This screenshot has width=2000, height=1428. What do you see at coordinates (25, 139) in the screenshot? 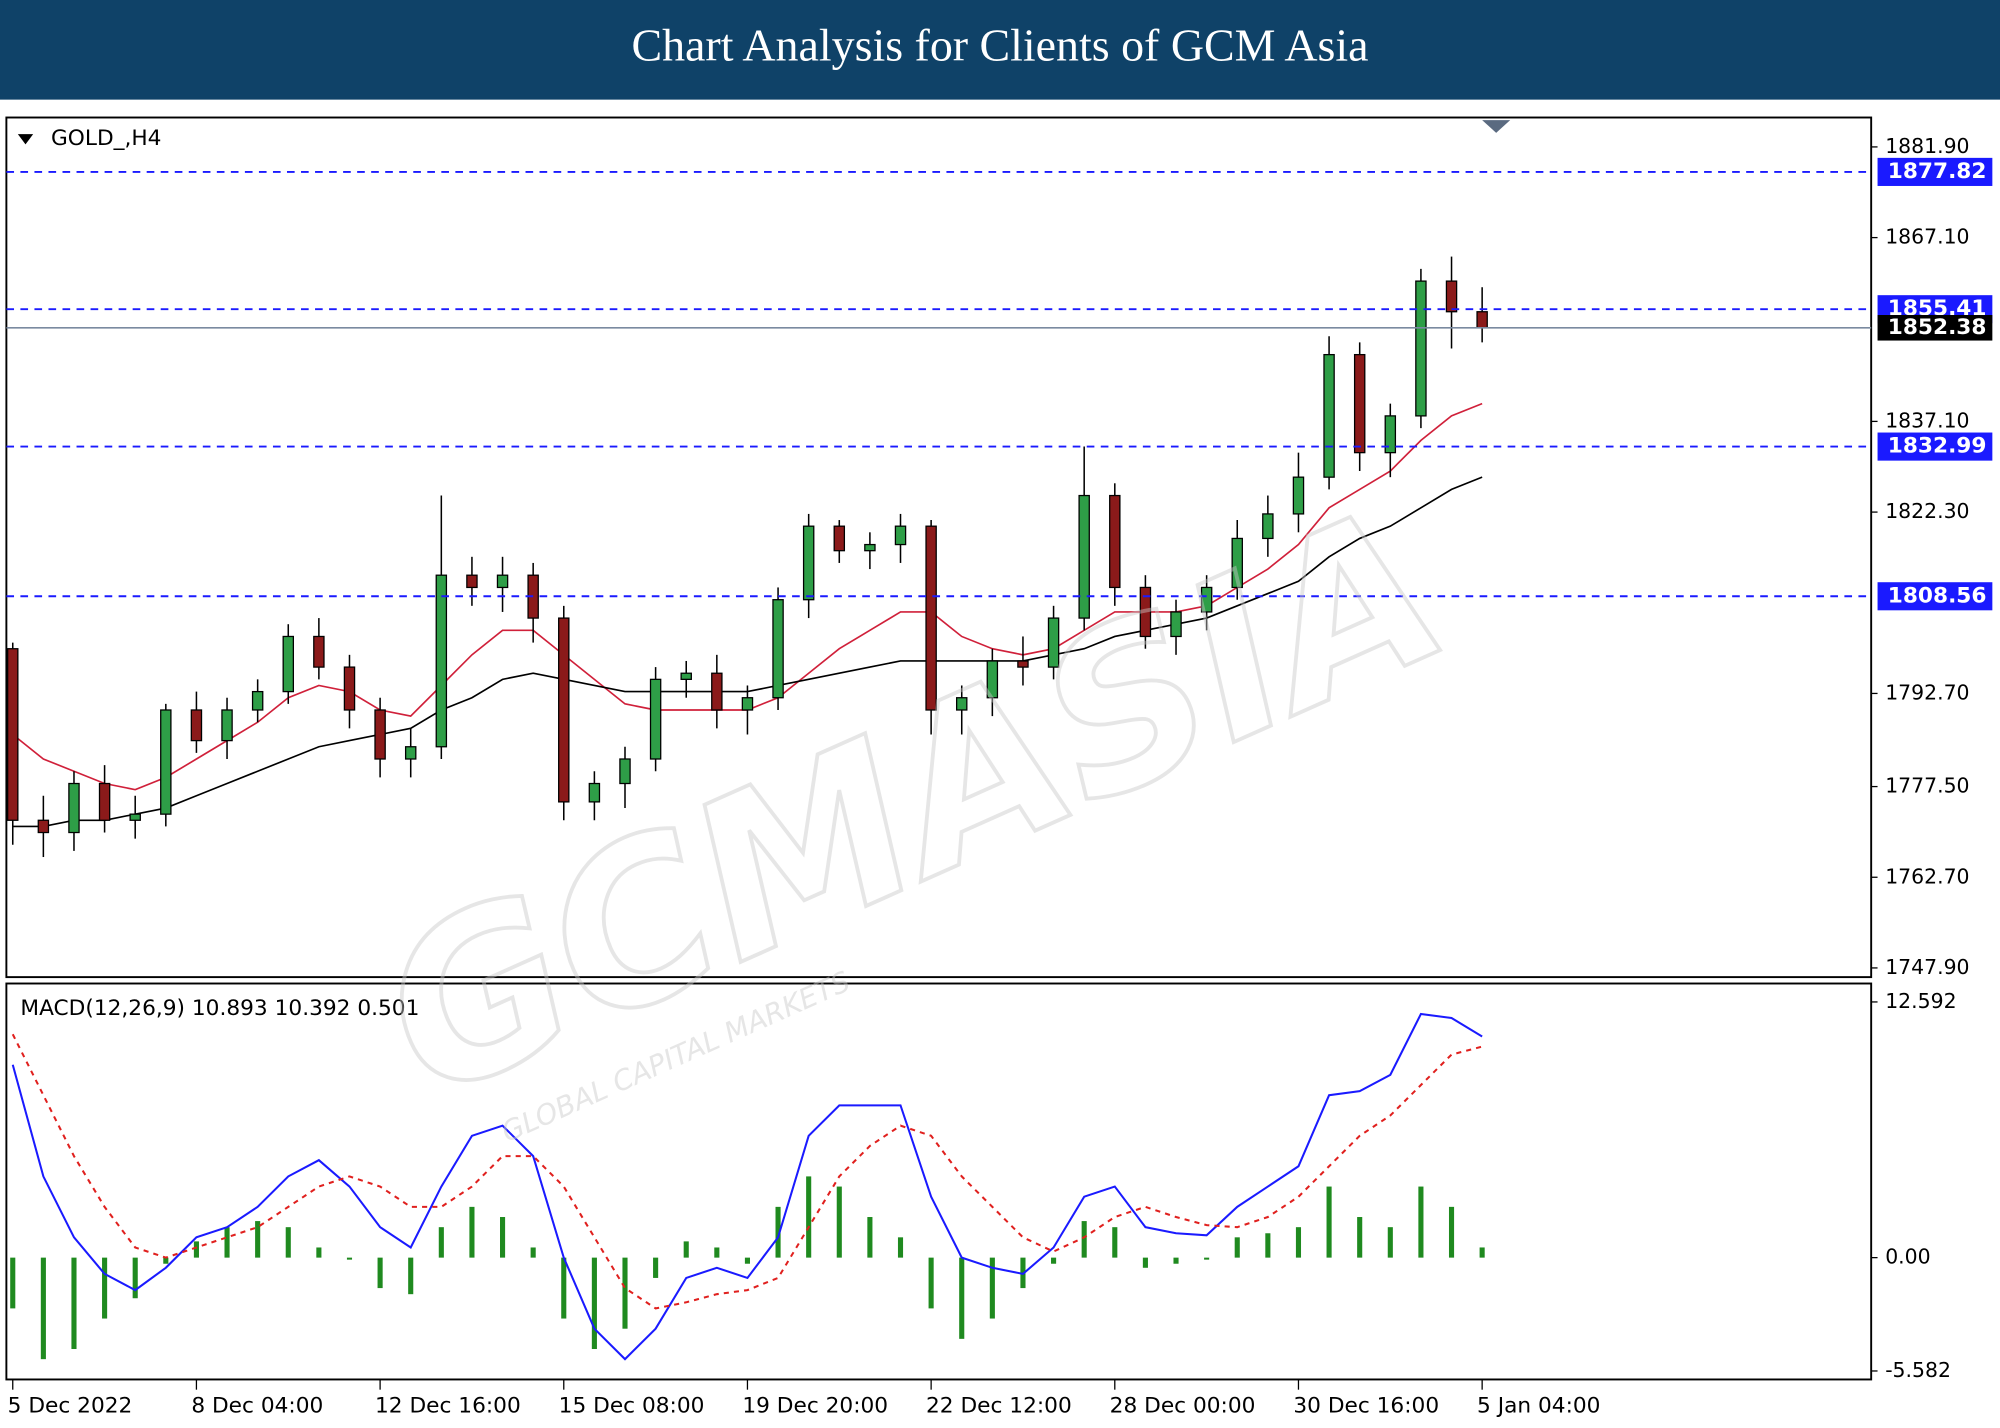
I see `dropdown-icon` at bounding box center [25, 139].